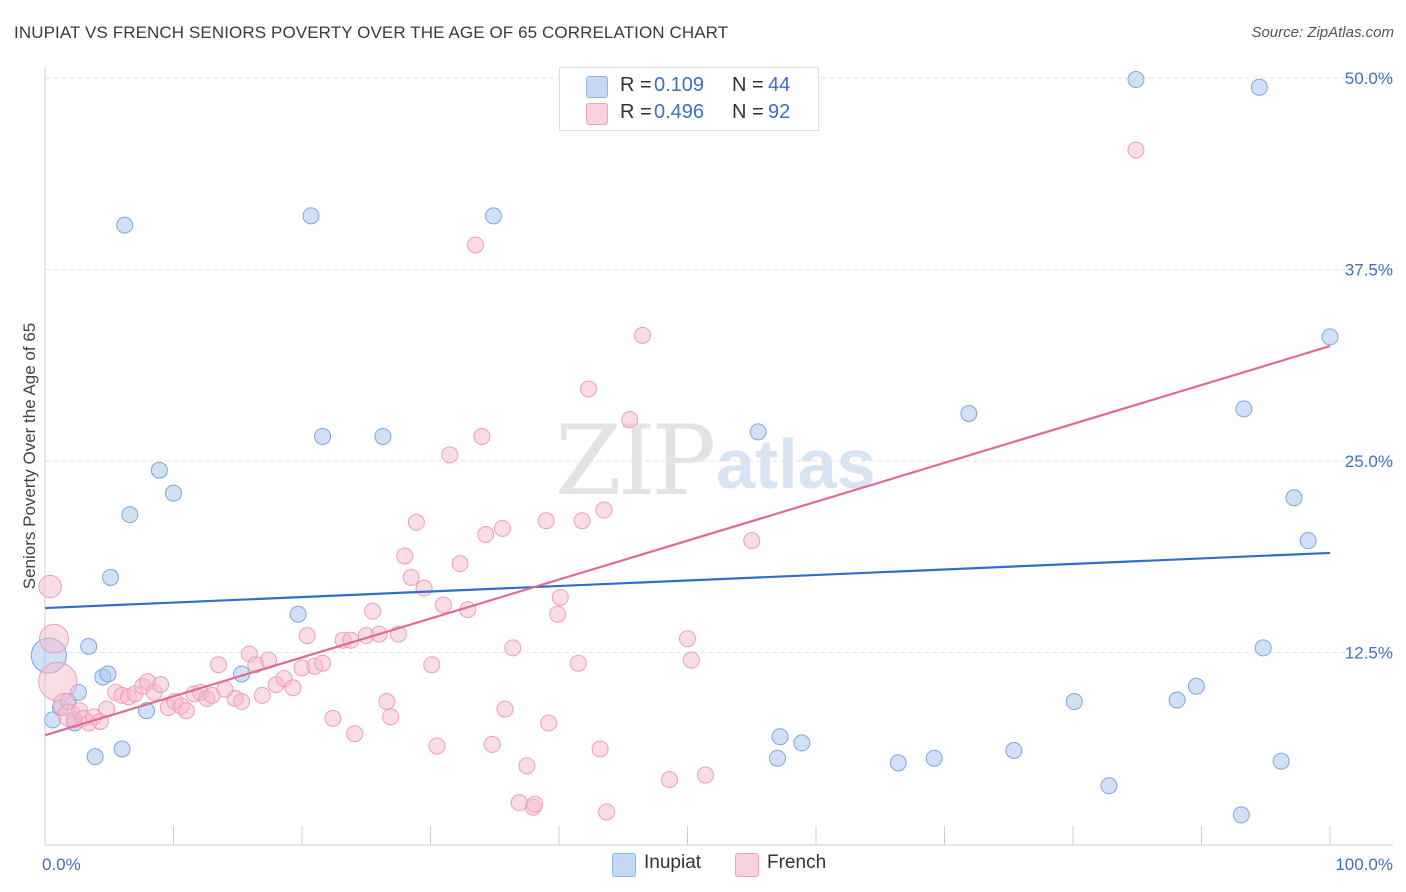  What do you see at coordinates (779, 85) in the screenshot?
I see `inupiat-n-value: 44` at bounding box center [779, 85].